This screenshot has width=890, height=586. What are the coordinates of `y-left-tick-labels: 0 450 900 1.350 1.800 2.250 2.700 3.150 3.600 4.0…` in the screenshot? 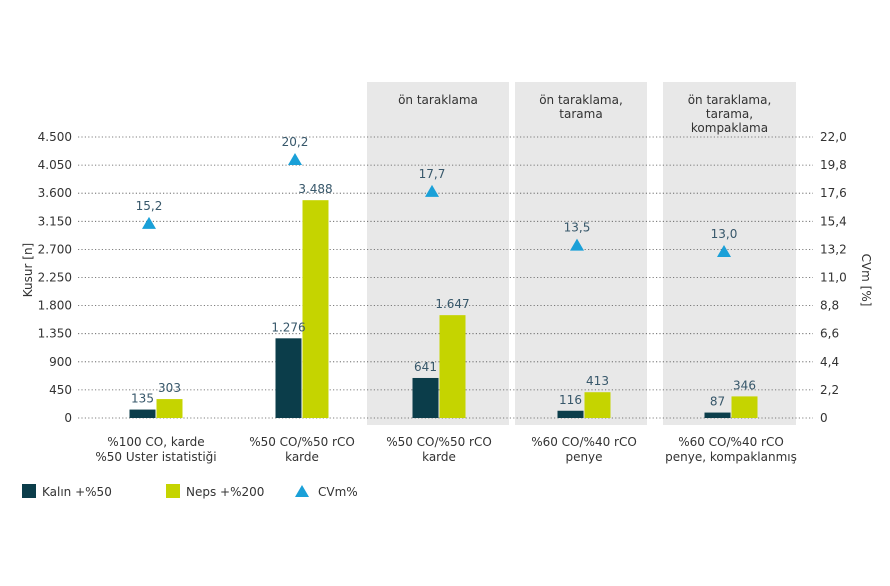 It's located at (55, 277).